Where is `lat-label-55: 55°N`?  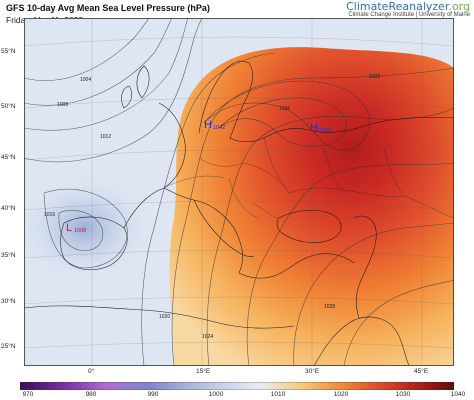 lat-label-55: 55°N is located at coordinates (8, 51).